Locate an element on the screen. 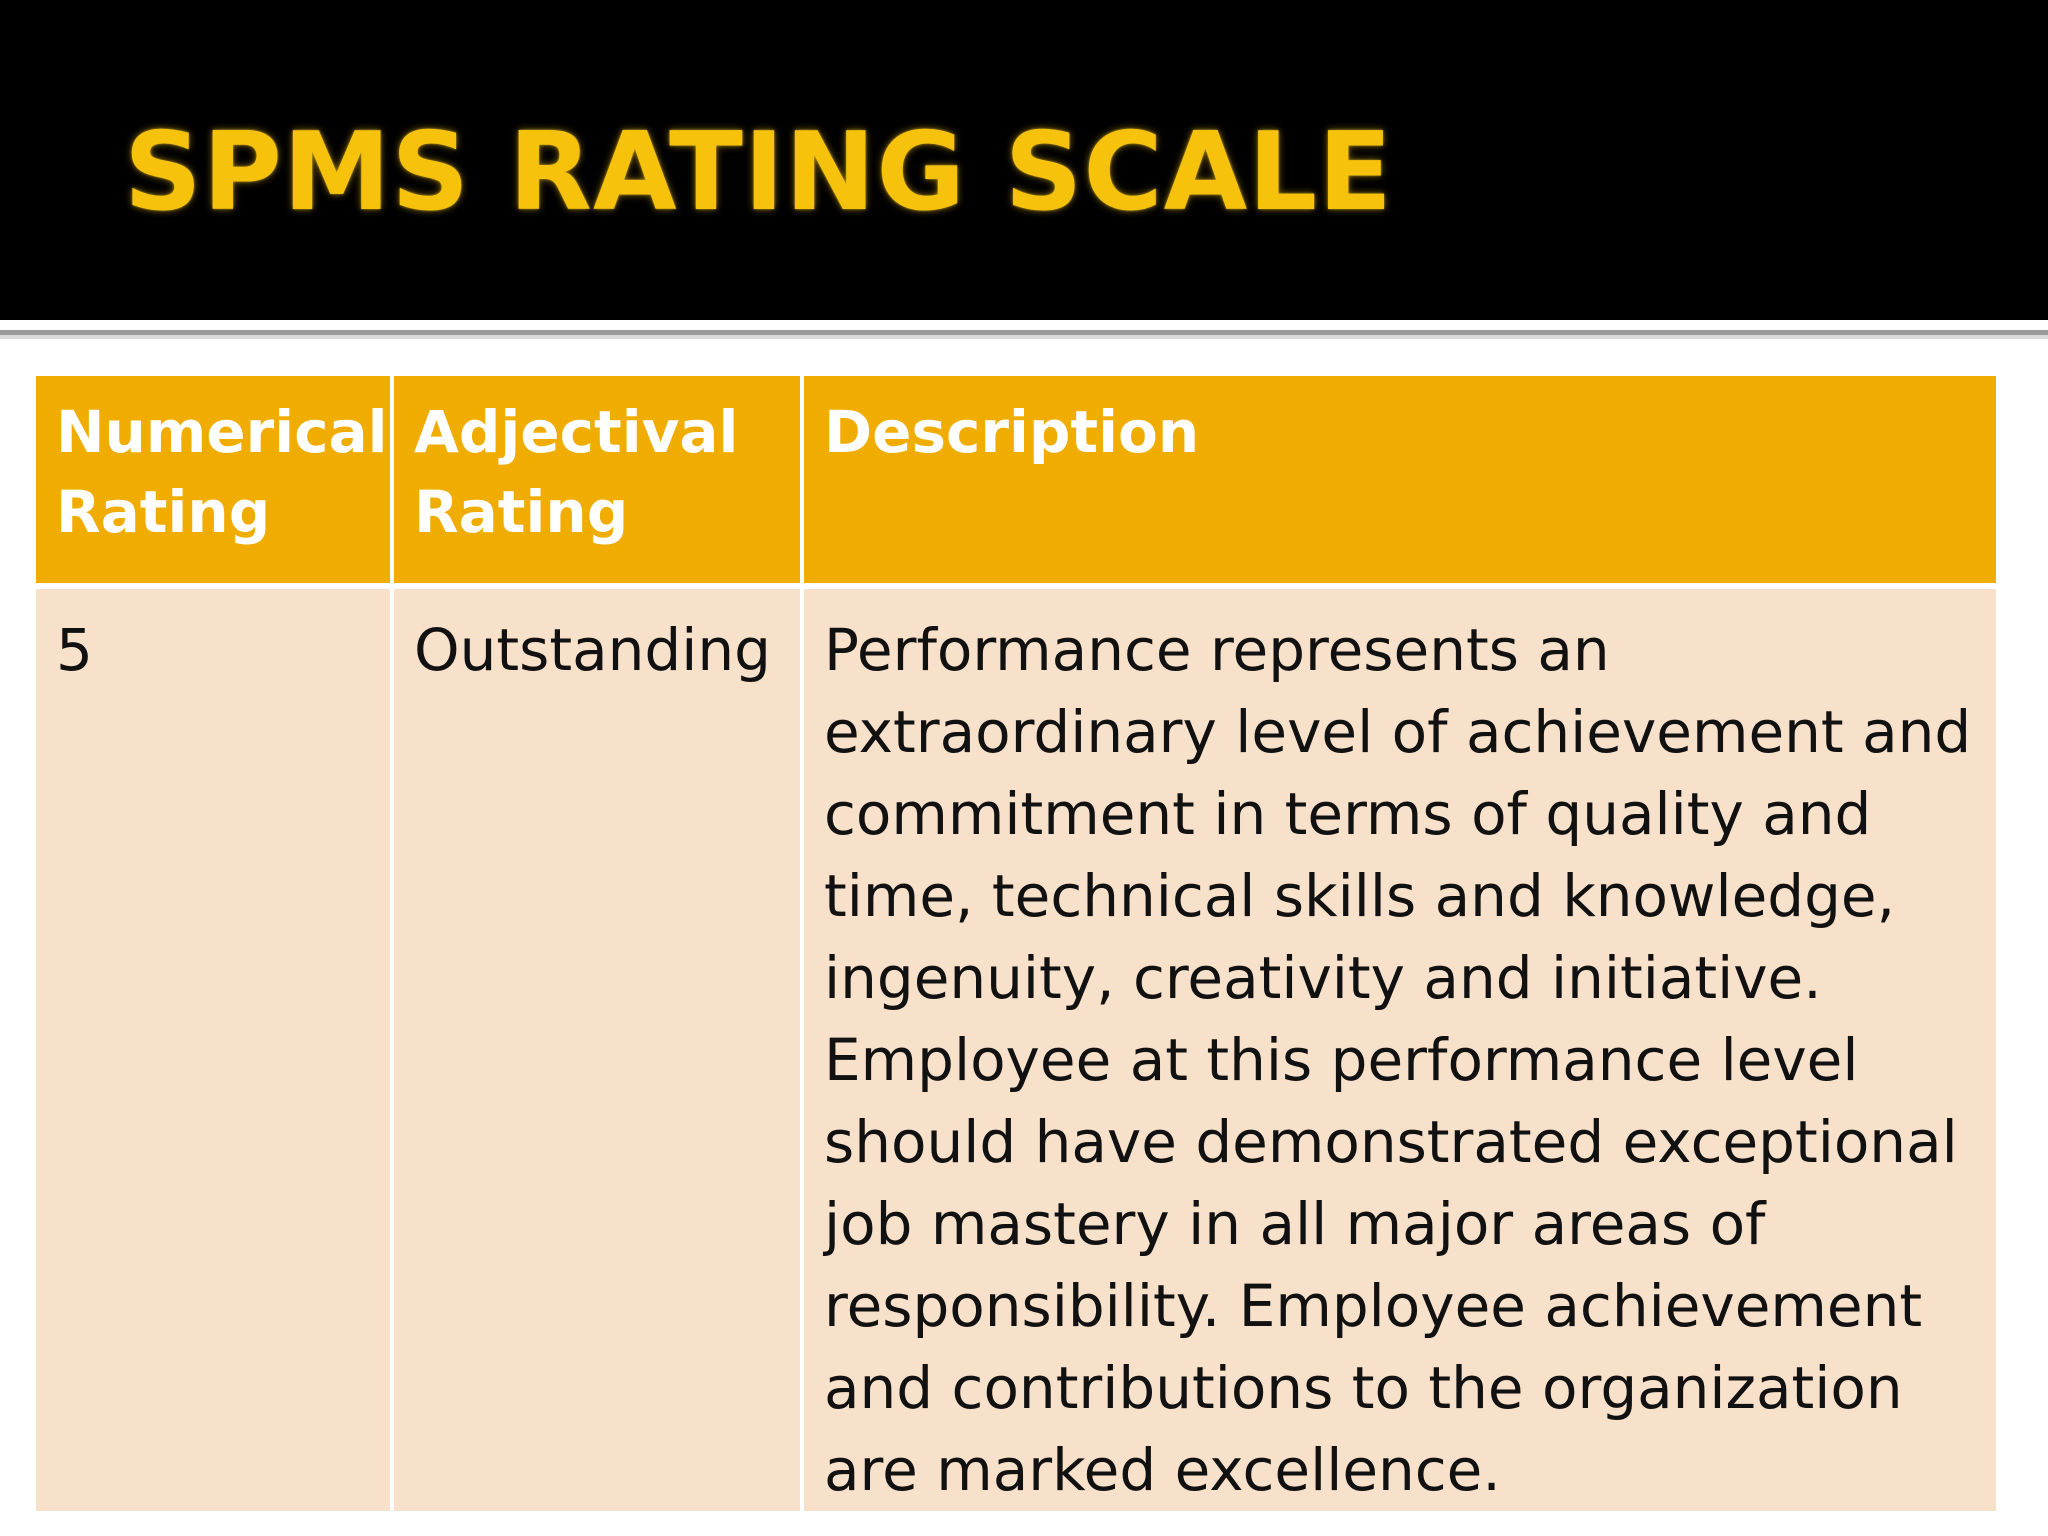  slide-title: SPMS RATING SCALE is located at coordinates (758, 172).